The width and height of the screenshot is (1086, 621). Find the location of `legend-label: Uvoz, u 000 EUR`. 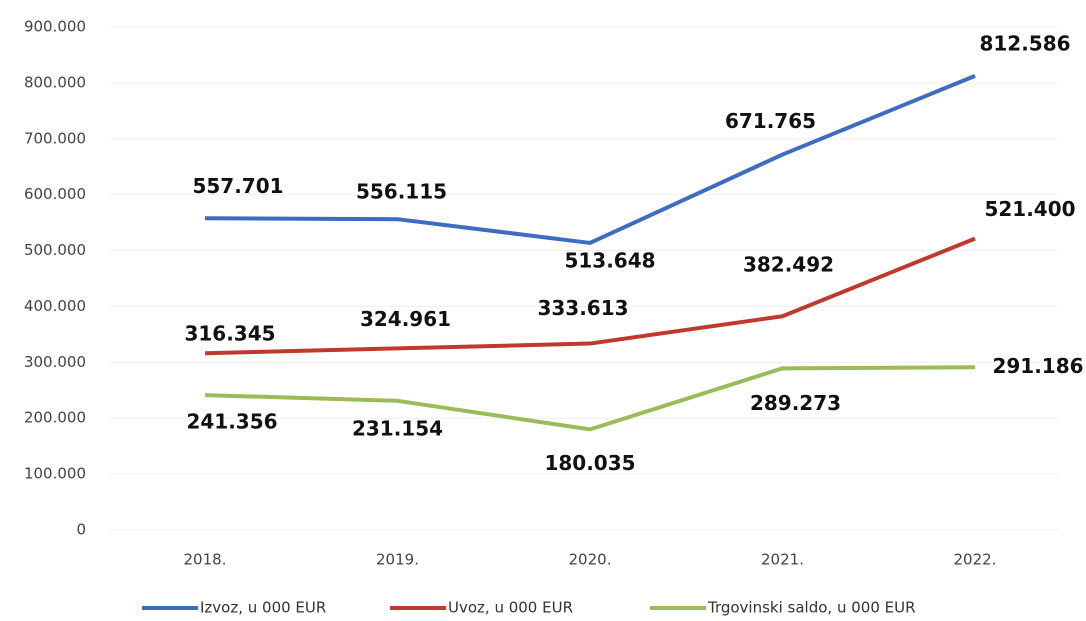

legend-label: Uvoz, u 000 EUR is located at coordinates (510, 608).